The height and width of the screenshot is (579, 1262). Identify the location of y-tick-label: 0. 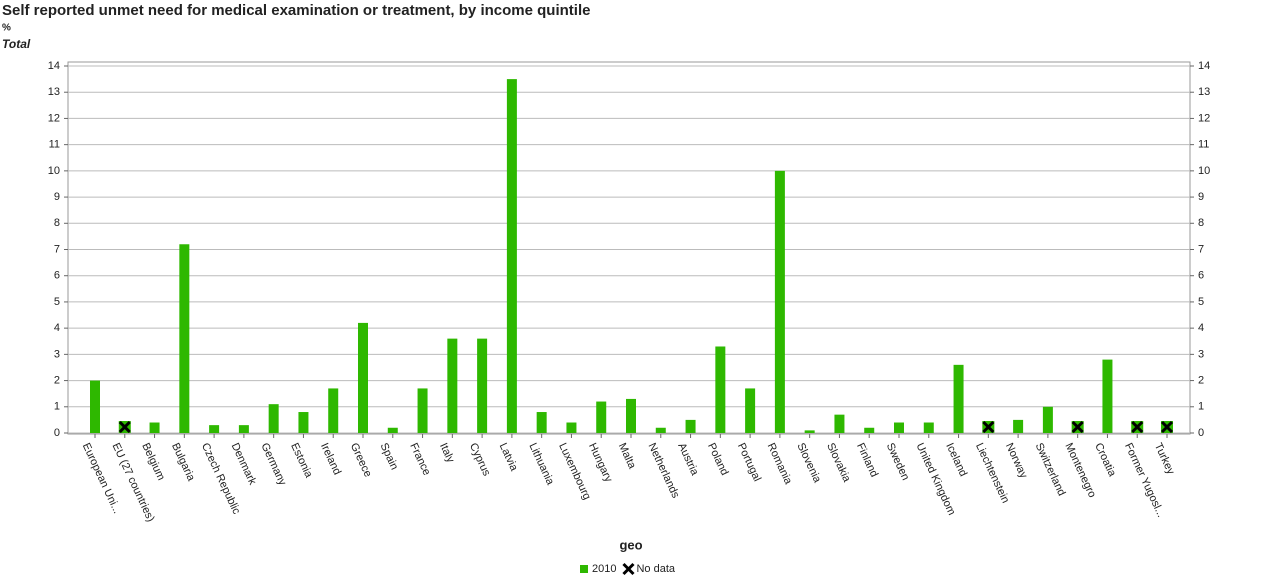
(57, 433).